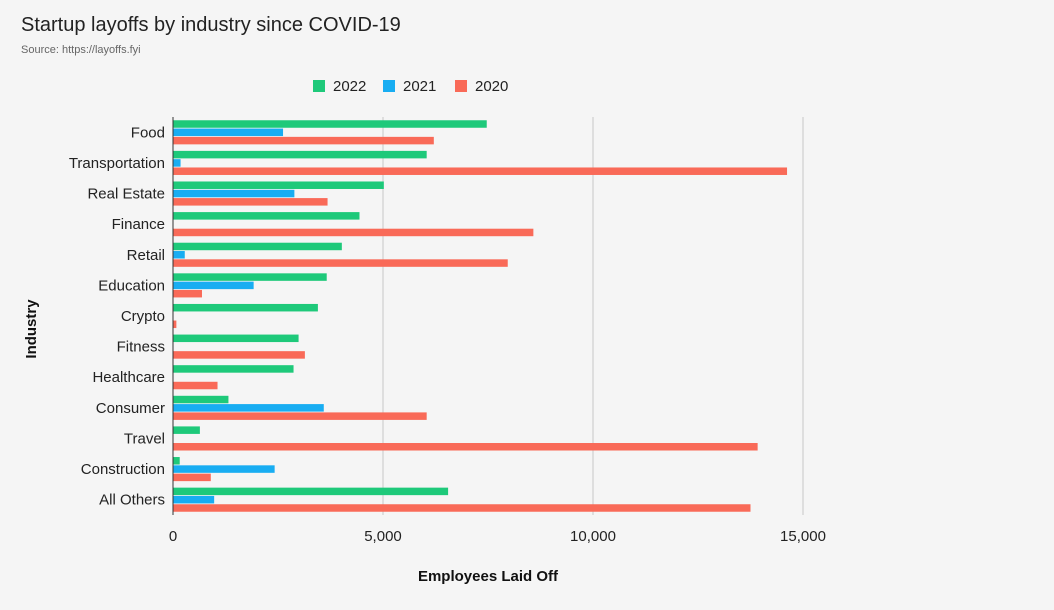 This screenshot has height=610, width=1054. I want to click on bar-2020-crypto, so click(175, 324).